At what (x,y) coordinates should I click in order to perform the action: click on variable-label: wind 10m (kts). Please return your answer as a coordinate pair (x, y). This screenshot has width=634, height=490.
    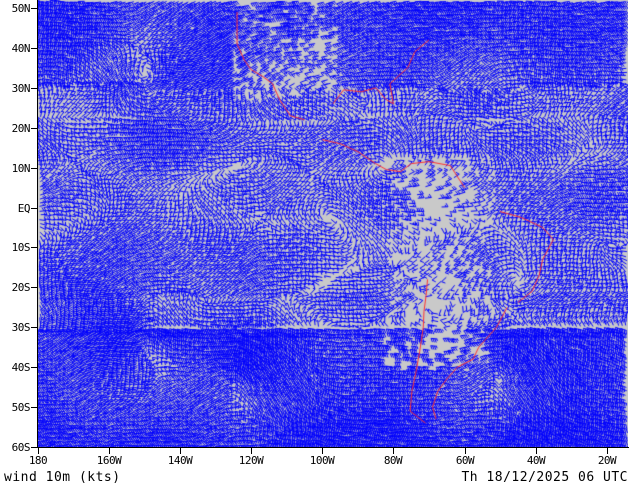
    Looking at the image, I should click on (62, 477).